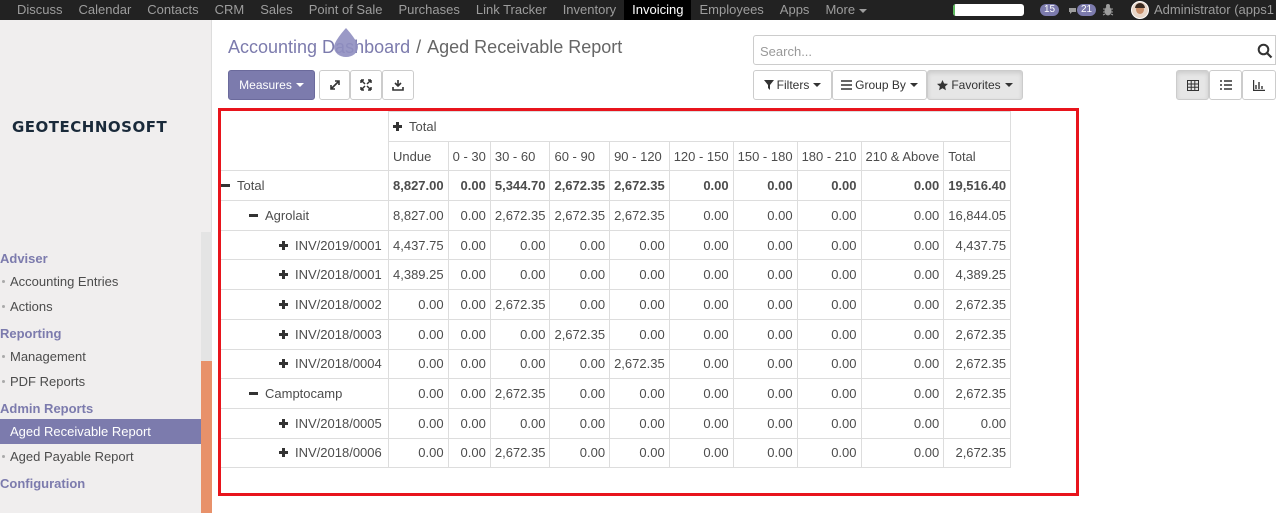  I want to click on col-header: 0 - 30, so click(469, 156).